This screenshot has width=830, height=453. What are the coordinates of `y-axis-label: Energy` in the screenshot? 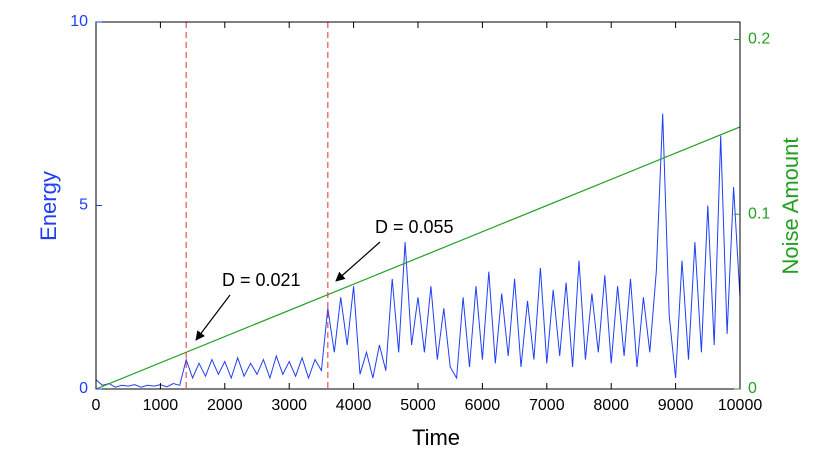 It's located at (48, 206).